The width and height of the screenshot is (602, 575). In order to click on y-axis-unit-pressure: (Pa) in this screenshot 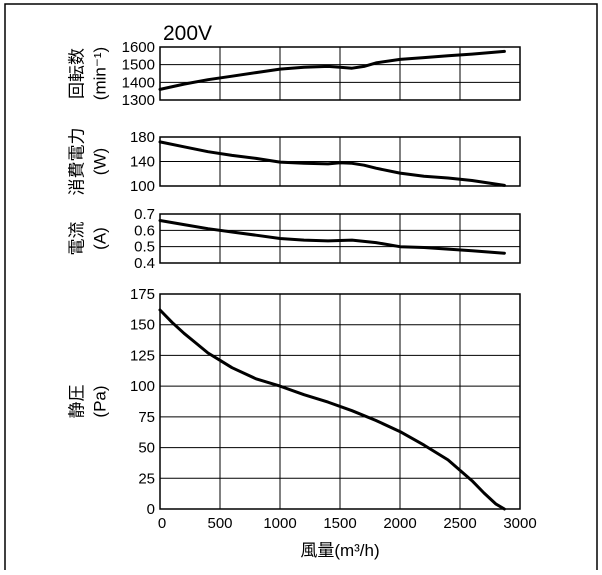, I will do `click(99, 401)`.